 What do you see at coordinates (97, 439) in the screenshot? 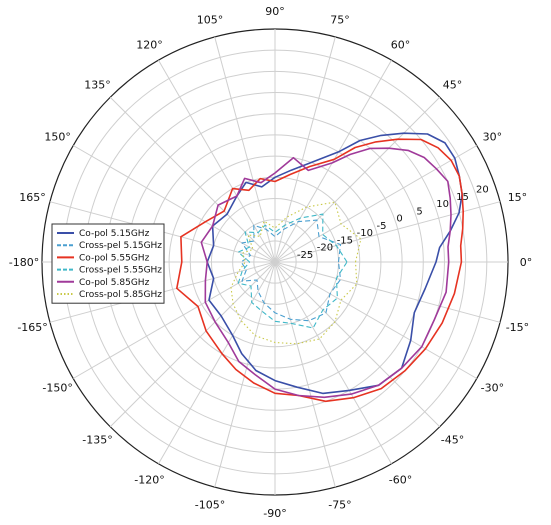
I see `angle-tick-label: -135°` at bounding box center [97, 439].